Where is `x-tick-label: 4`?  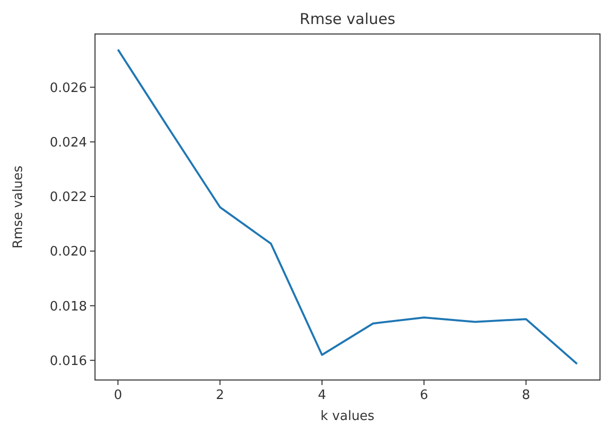
x-tick-label: 4 is located at coordinates (322, 395).